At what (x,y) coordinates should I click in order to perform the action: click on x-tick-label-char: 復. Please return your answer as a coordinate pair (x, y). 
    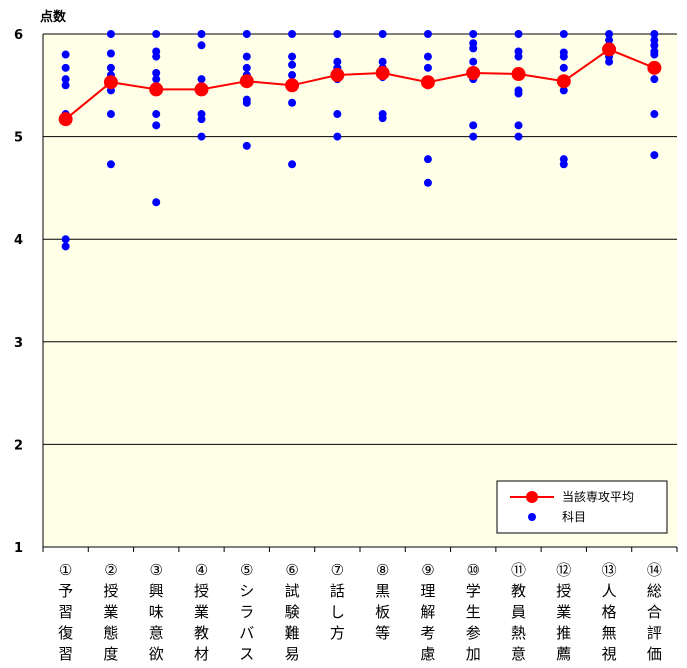
    Looking at the image, I should click on (65, 633).